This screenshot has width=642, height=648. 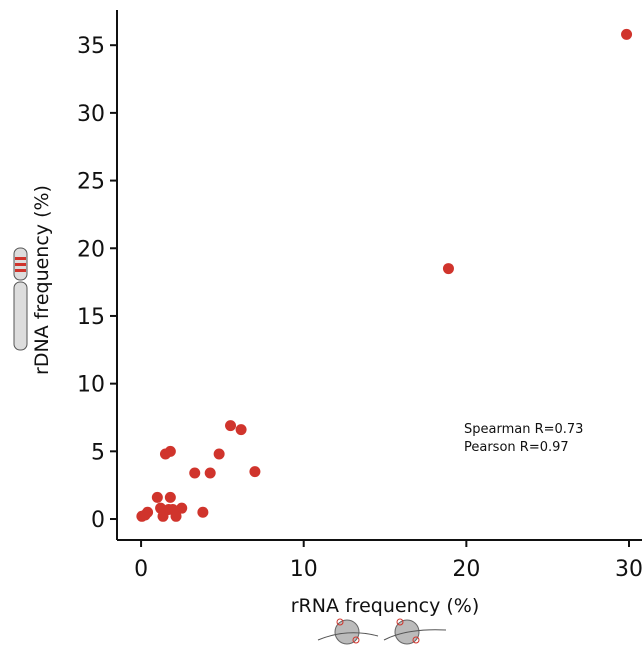 What do you see at coordinates (141, 569) in the screenshot?
I see `x-tick-label: 0` at bounding box center [141, 569].